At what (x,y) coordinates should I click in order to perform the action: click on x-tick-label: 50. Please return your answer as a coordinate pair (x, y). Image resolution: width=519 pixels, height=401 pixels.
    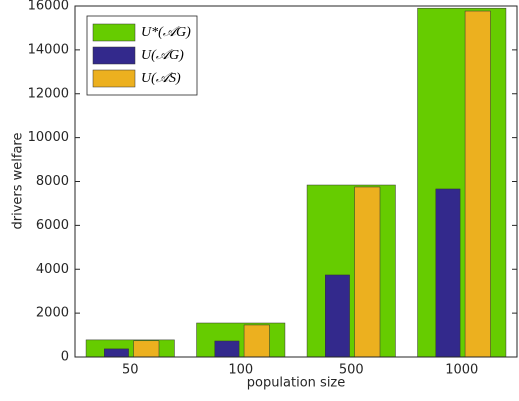
    Looking at the image, I should click on (130, 370).